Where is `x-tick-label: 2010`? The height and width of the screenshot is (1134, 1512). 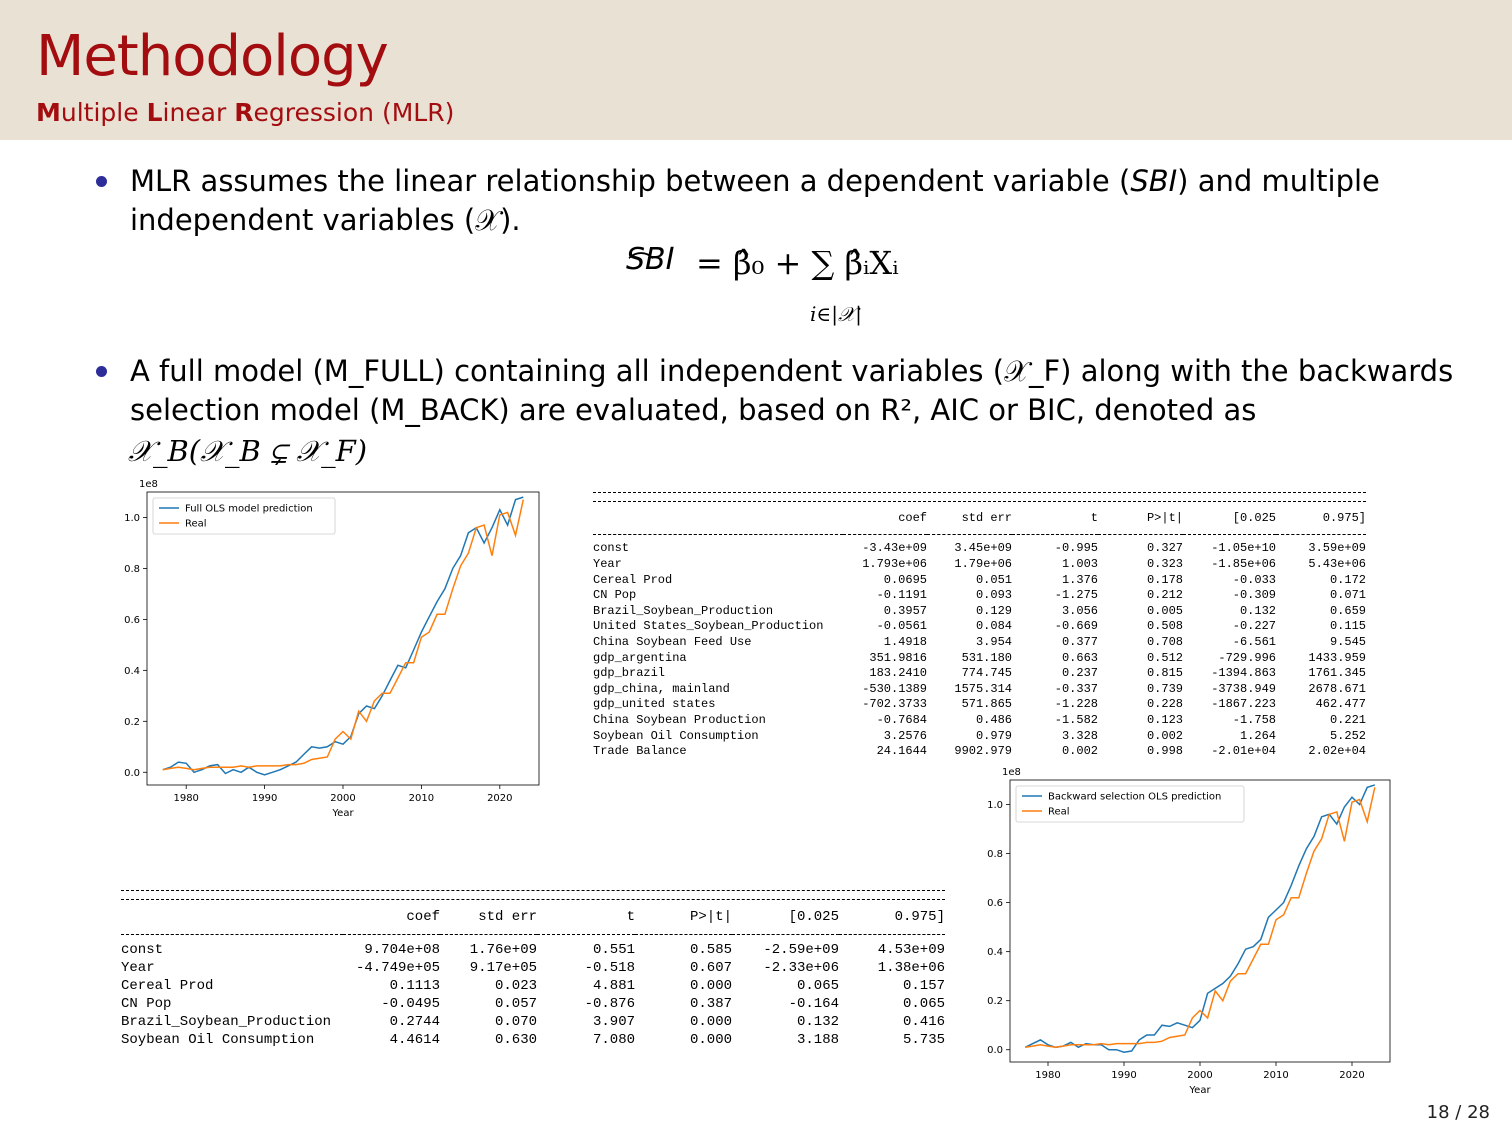
x-tick-label: 2010 is located at coordinates (1275, 1075).